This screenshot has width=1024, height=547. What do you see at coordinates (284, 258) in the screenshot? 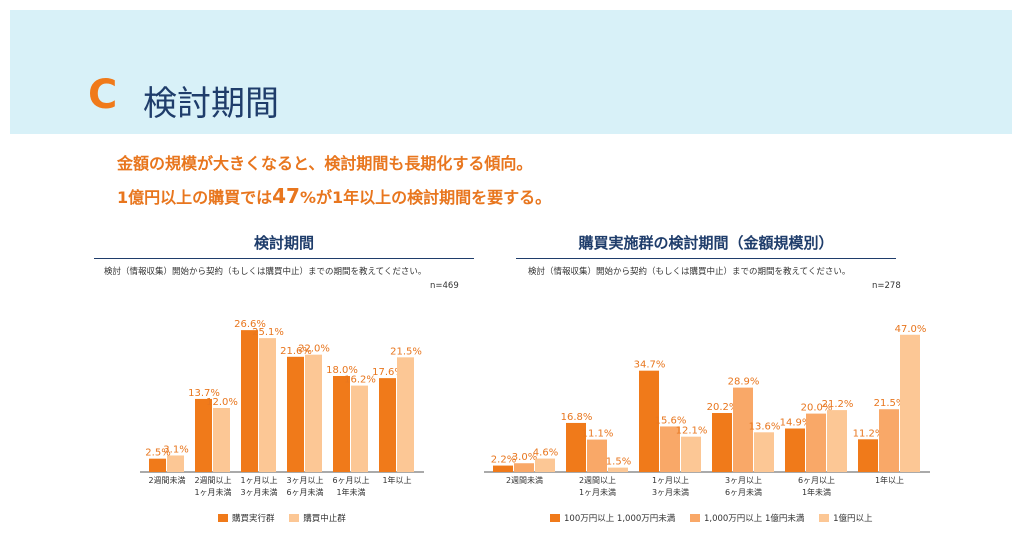
I see `chart1-title-rule` at bounding box center [284, 258].